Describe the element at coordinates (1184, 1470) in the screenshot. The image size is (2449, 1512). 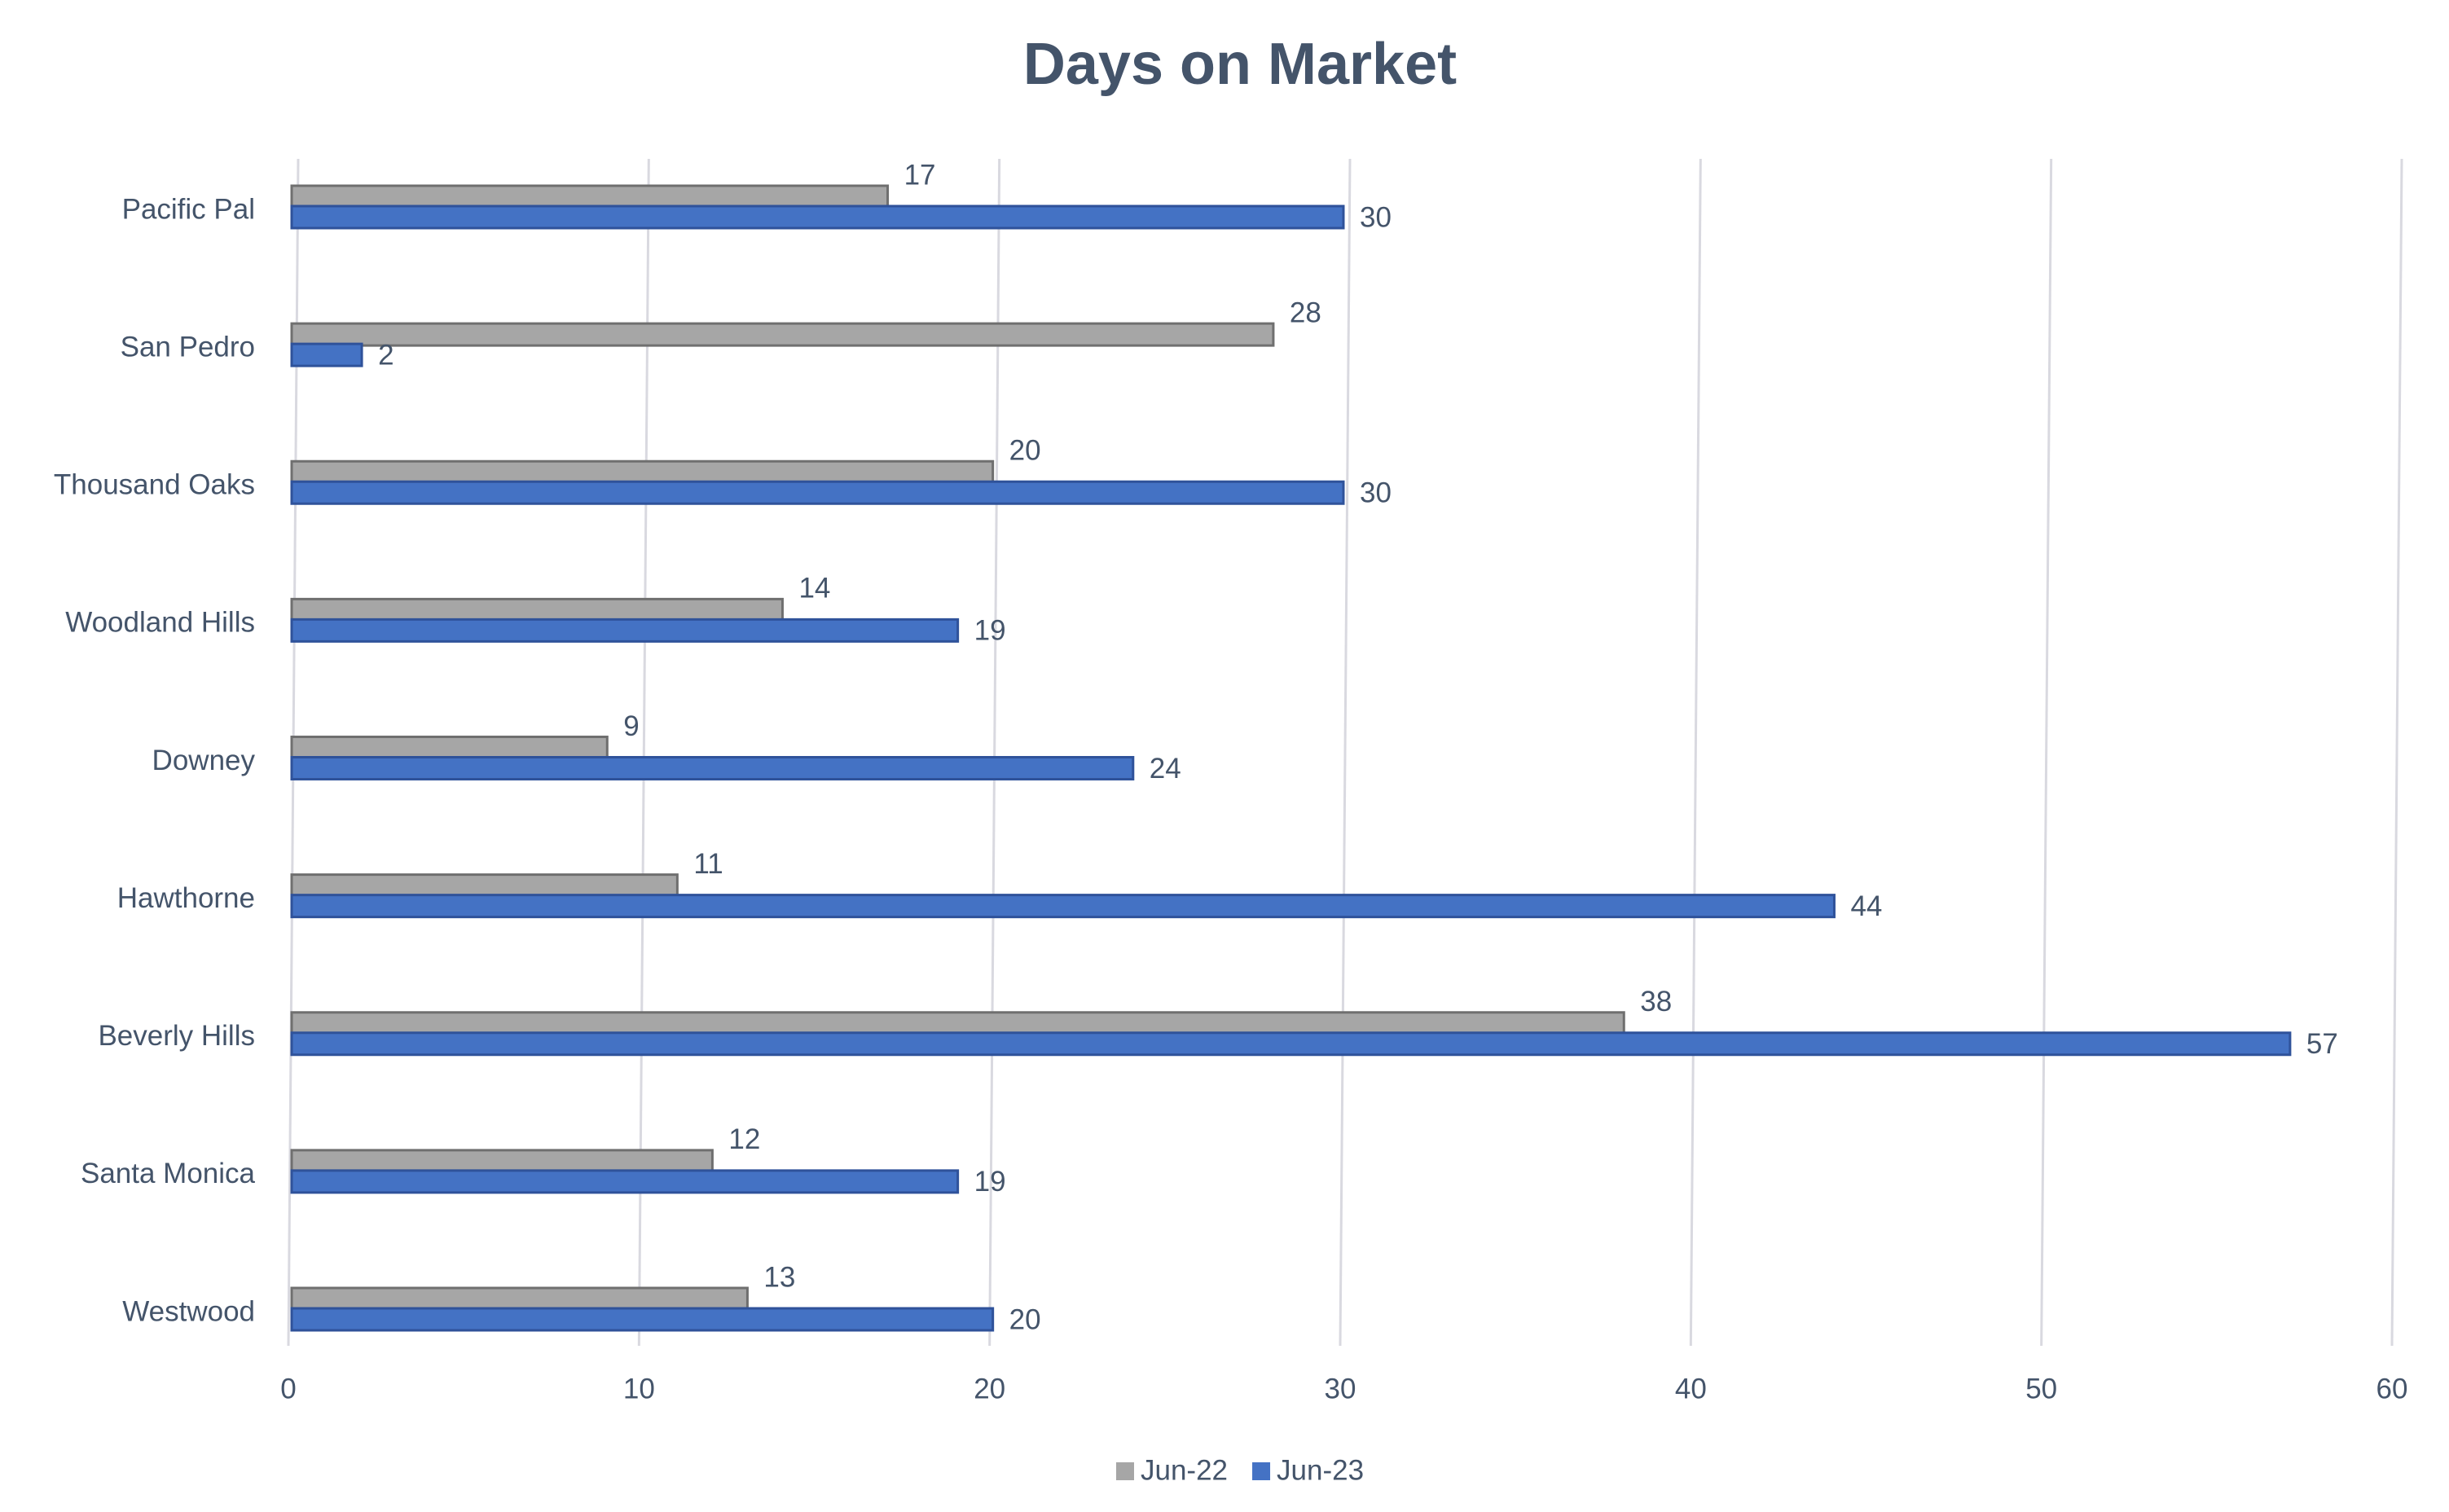
I see `legend-label: Jun-22` at that location.